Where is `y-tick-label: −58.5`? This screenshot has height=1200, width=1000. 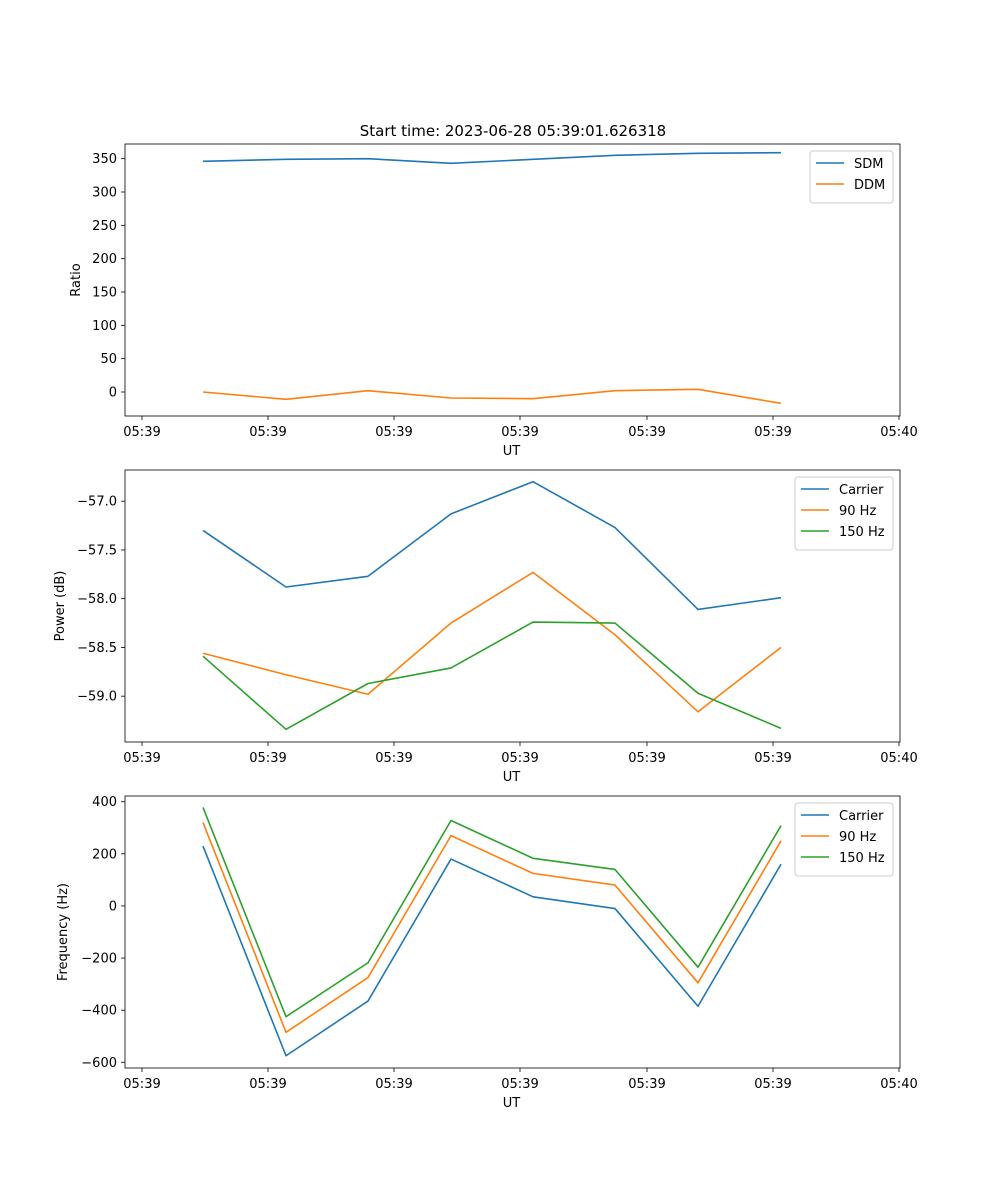
y-tick-label: −58.5 is located at coordinates (97, 648).